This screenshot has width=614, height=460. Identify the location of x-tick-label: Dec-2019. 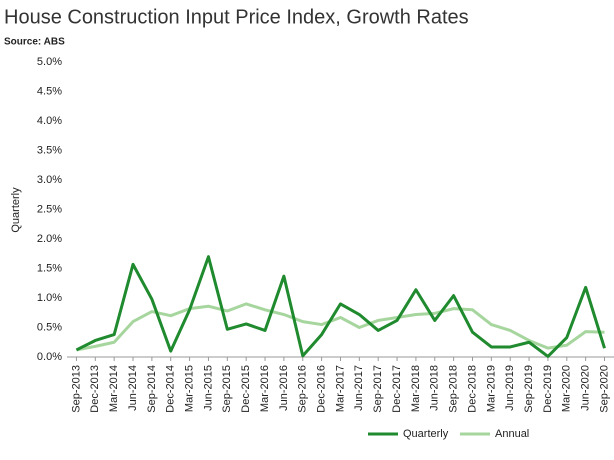
(548, 389).